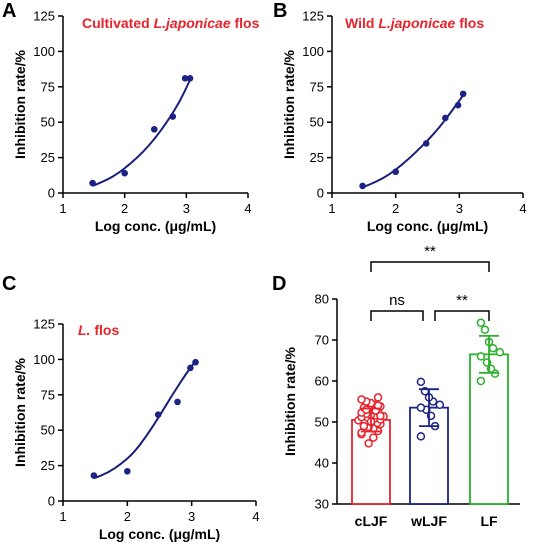 The width and height of the screenshot is (533, 546). I want to click on panel-a-xtick-label: 3, so click(186, 208).